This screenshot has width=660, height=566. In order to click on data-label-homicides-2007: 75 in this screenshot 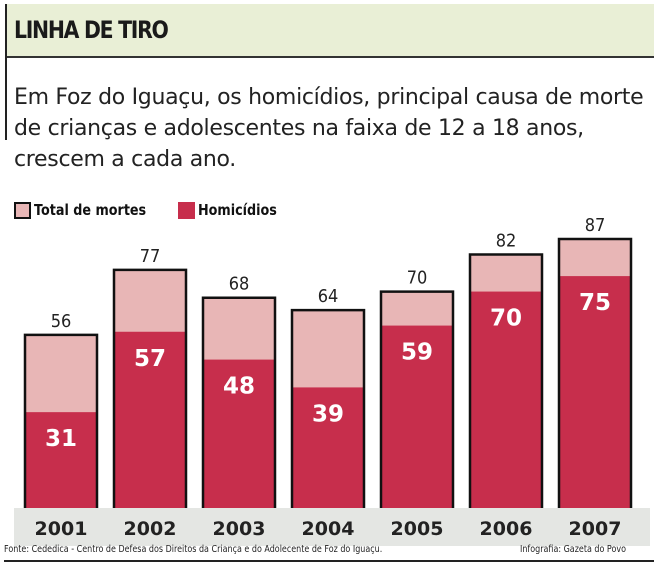, I will do `click(595, 303)`.